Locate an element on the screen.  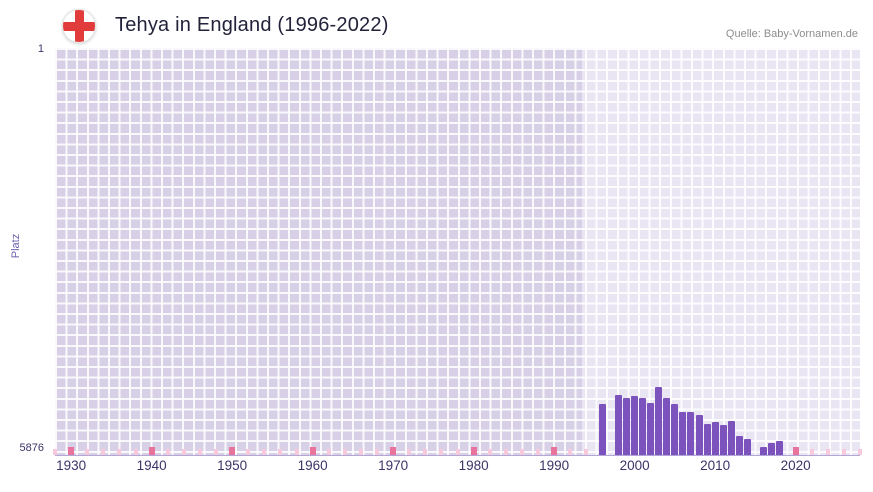
x-axis-ticks: 1930 1940 1950 1960 1970 1980 1990 2000 2010 2020 is located at coordinates (457, 469).